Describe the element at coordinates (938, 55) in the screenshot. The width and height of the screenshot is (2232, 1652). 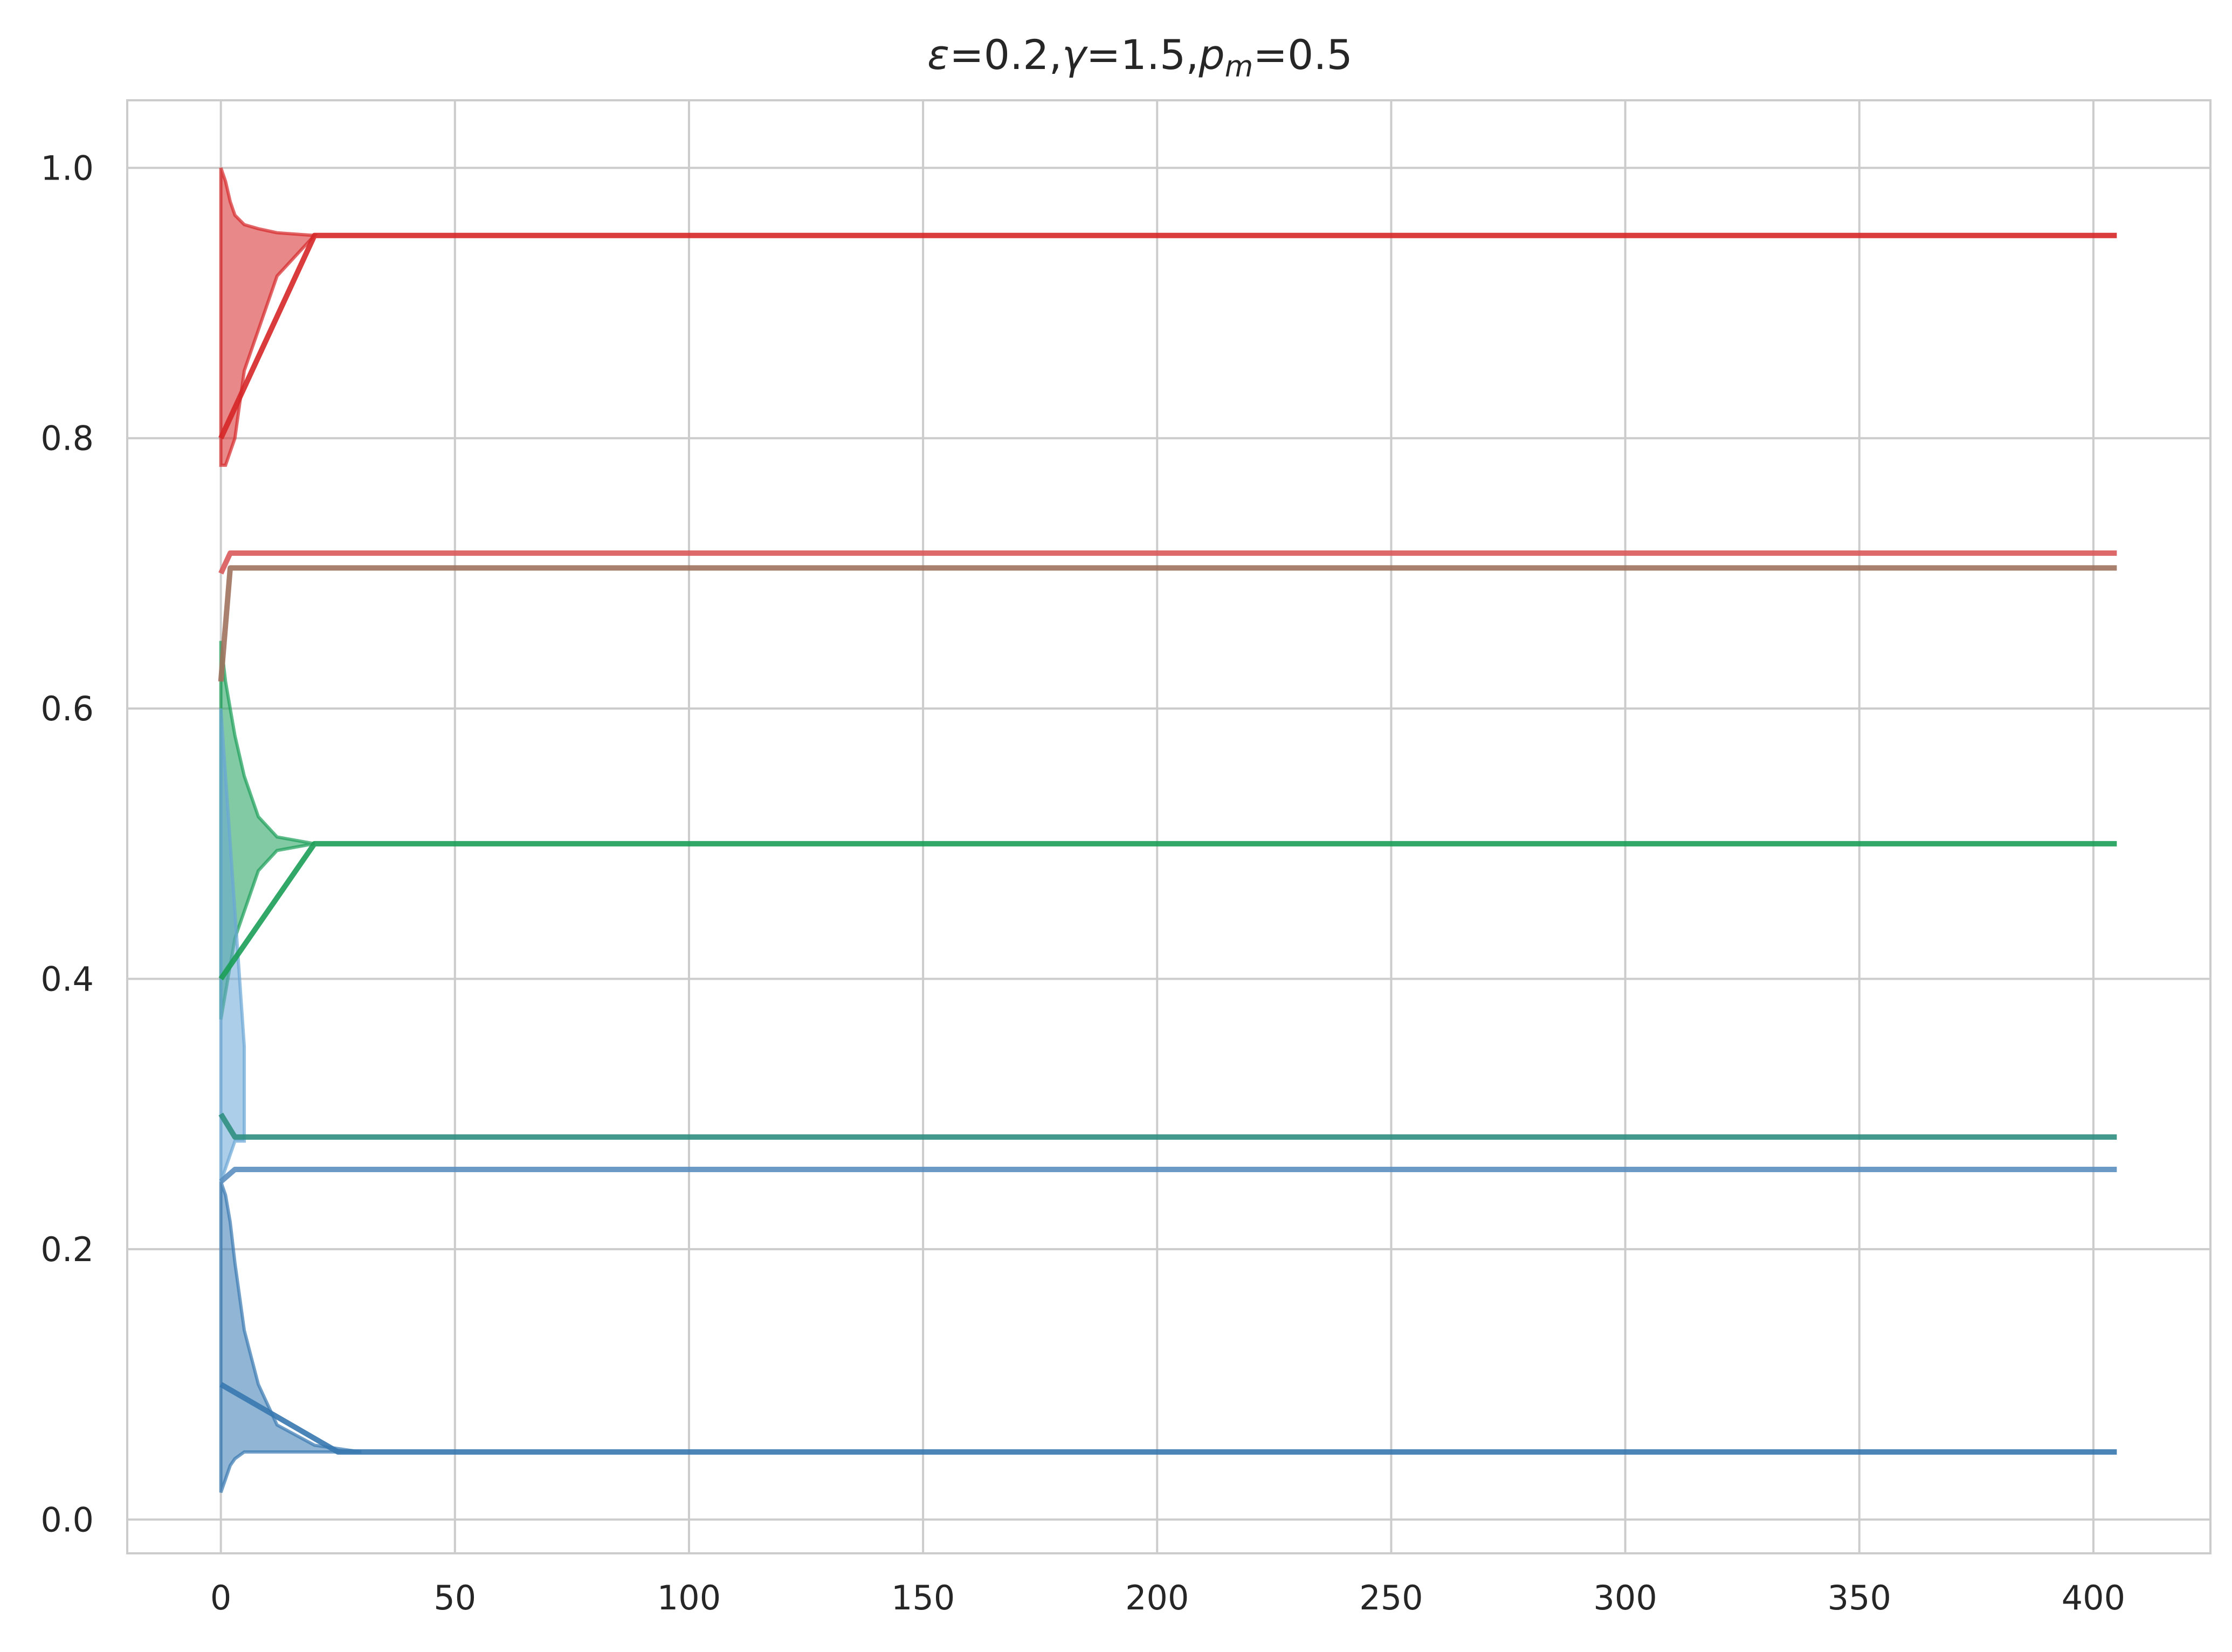
I see `title-epsilon-symbol: ε` at that location.